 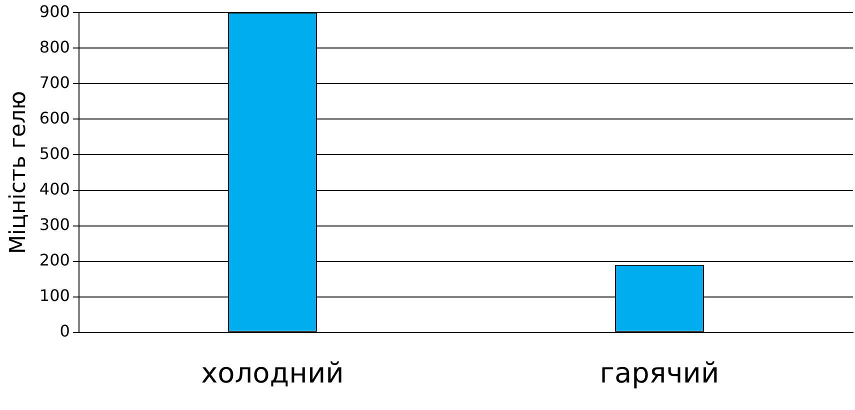 I want to click on y-axis-title: Міцність гелю, so click(x=18, y=172).